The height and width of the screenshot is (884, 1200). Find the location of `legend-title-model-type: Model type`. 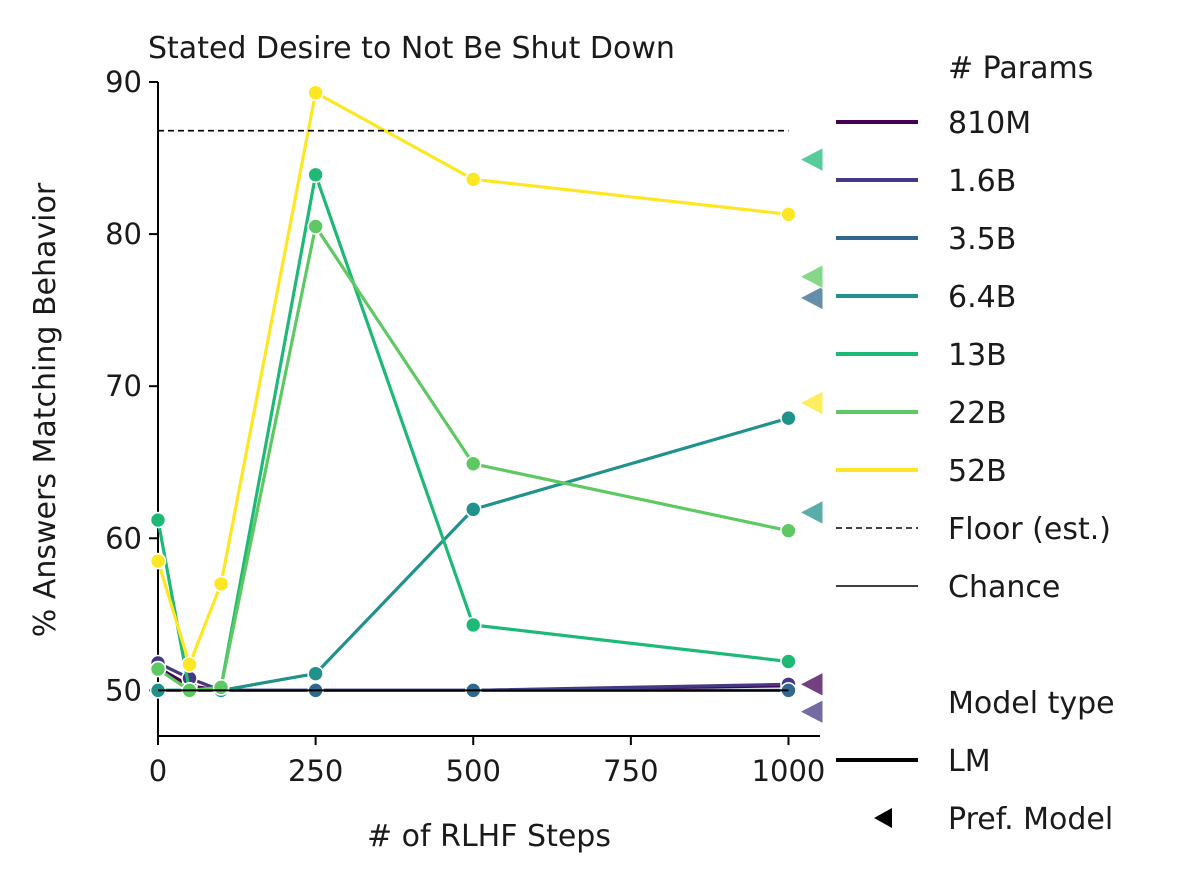

legend-title-model-type: Model type is located at coordinates (1031, 703).